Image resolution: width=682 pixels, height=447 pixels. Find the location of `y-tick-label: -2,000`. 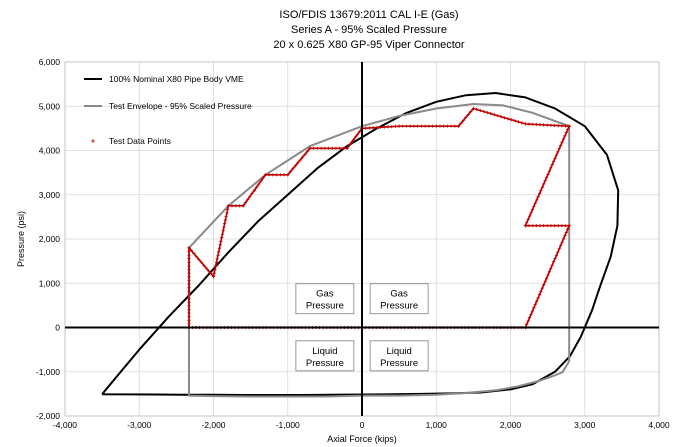

y-tick-label: -2,000 is located at coordinates (48, 416).